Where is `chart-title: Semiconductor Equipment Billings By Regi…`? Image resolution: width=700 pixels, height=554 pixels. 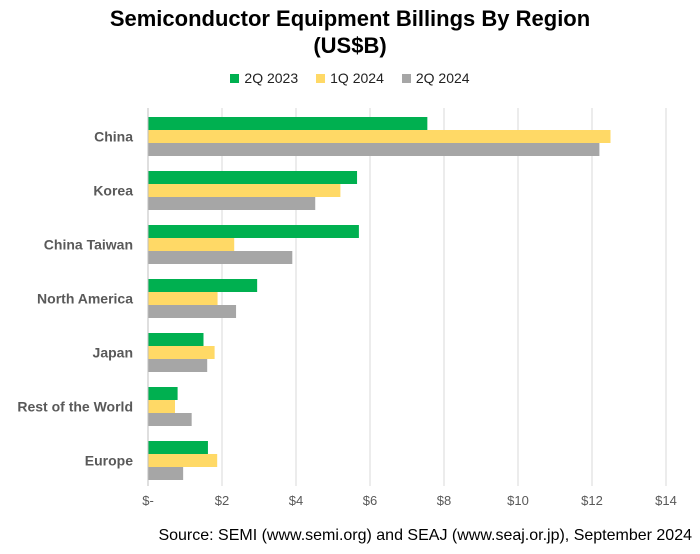
chart-title: Semiconductor Equipment Billings By Regi… is located at coordinates (350, 18).